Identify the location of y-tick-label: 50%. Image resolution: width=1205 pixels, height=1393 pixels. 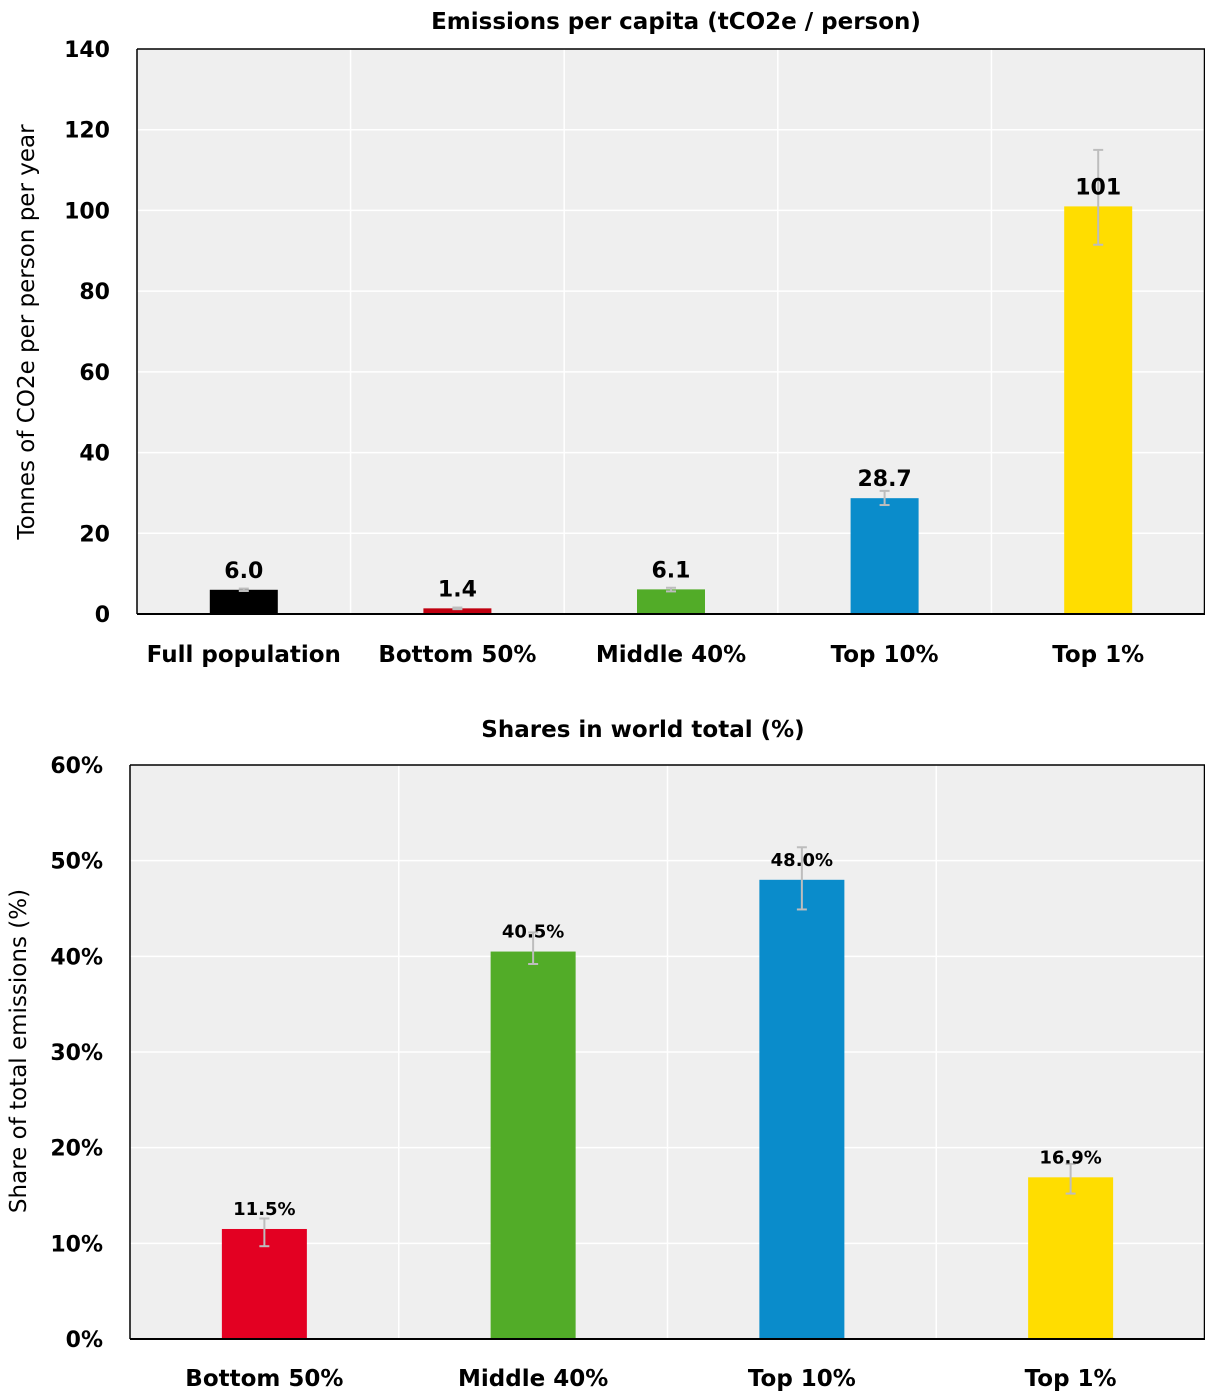
(76, 862).